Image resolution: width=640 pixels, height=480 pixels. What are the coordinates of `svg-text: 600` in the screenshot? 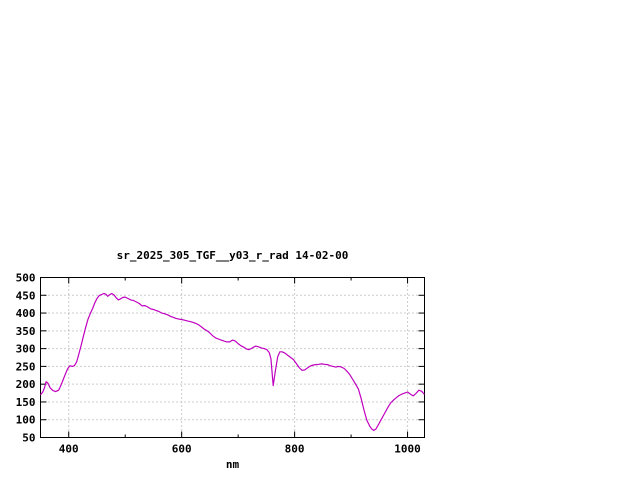 It's located at (182, 449).